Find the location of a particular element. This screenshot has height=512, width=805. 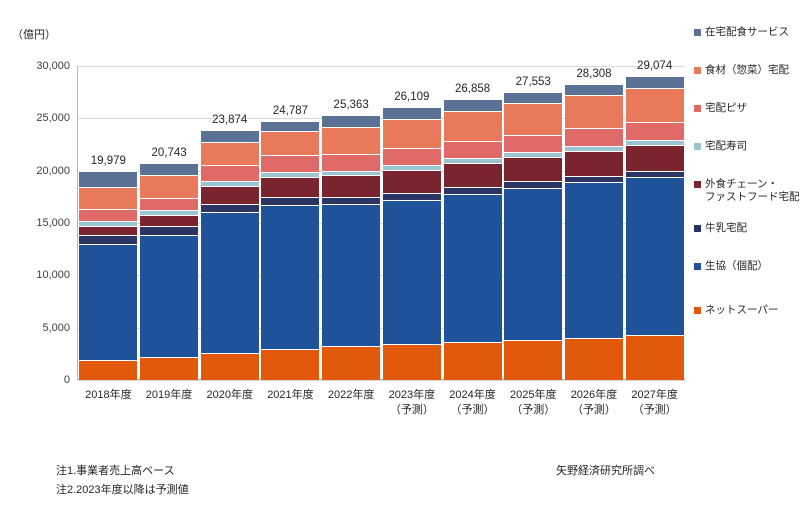

legend-item: 外食チェーン・ ファストフード宅配 is located at coordinates (747, 191).